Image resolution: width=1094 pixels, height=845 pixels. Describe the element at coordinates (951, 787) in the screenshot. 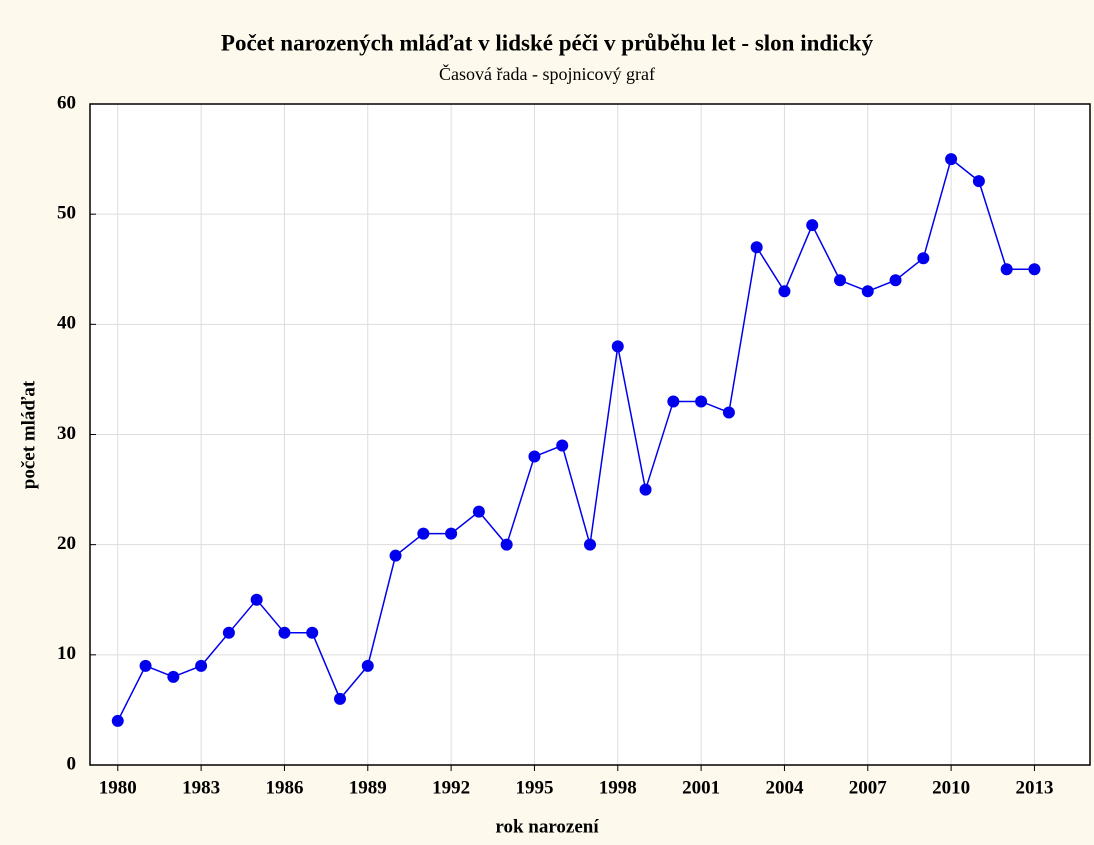

I see `x-tick-label: 2010` at that location.